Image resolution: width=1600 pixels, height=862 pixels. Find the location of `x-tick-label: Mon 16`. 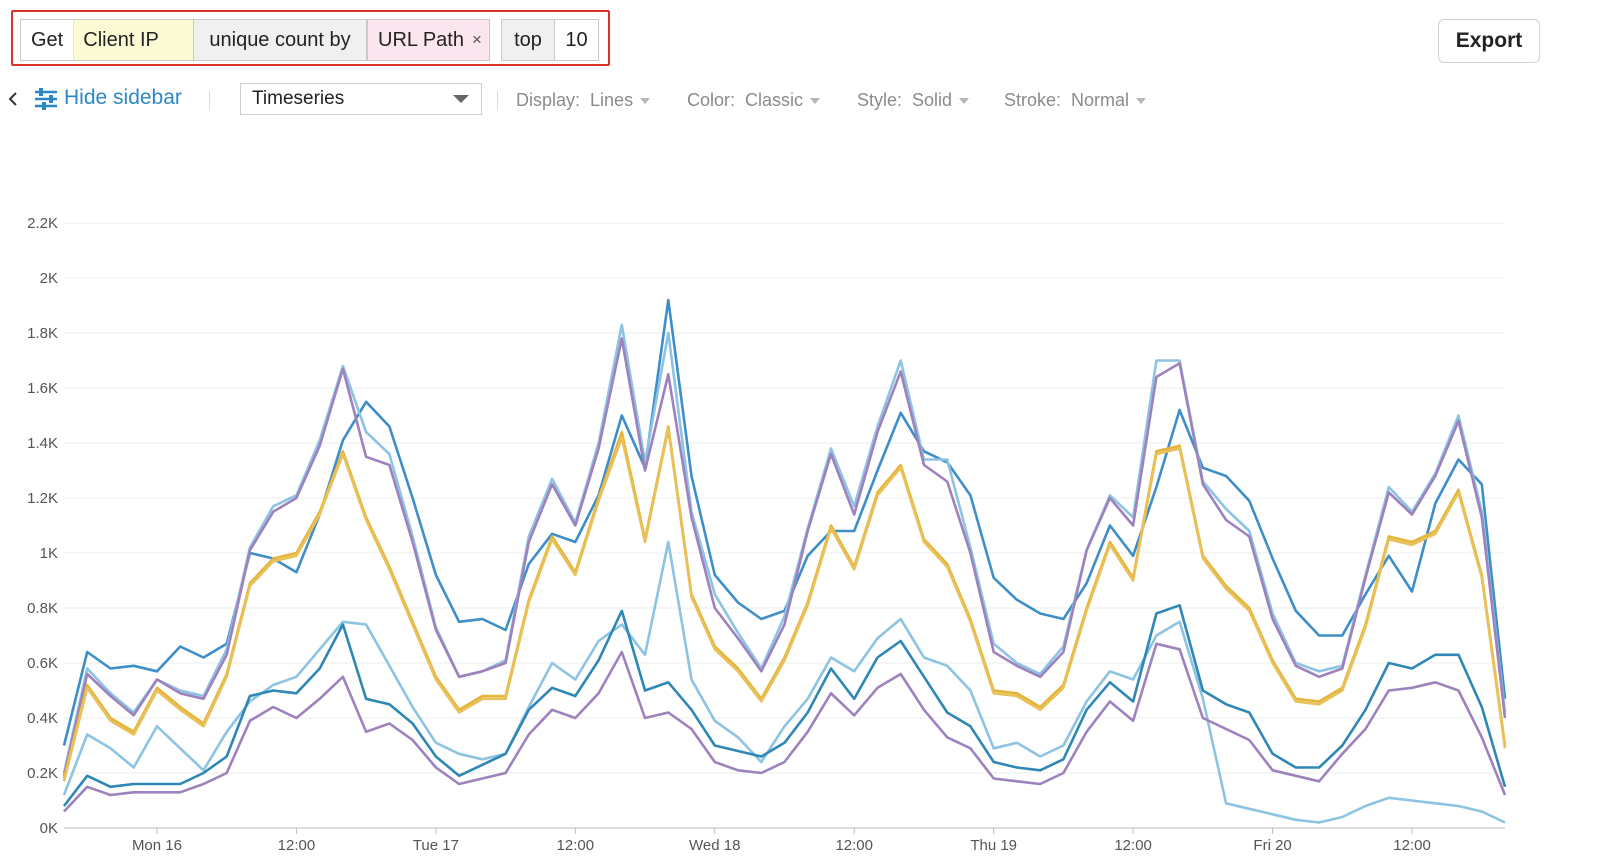

x-tick-label: Mon 16 is located at coordinates (157, 845).